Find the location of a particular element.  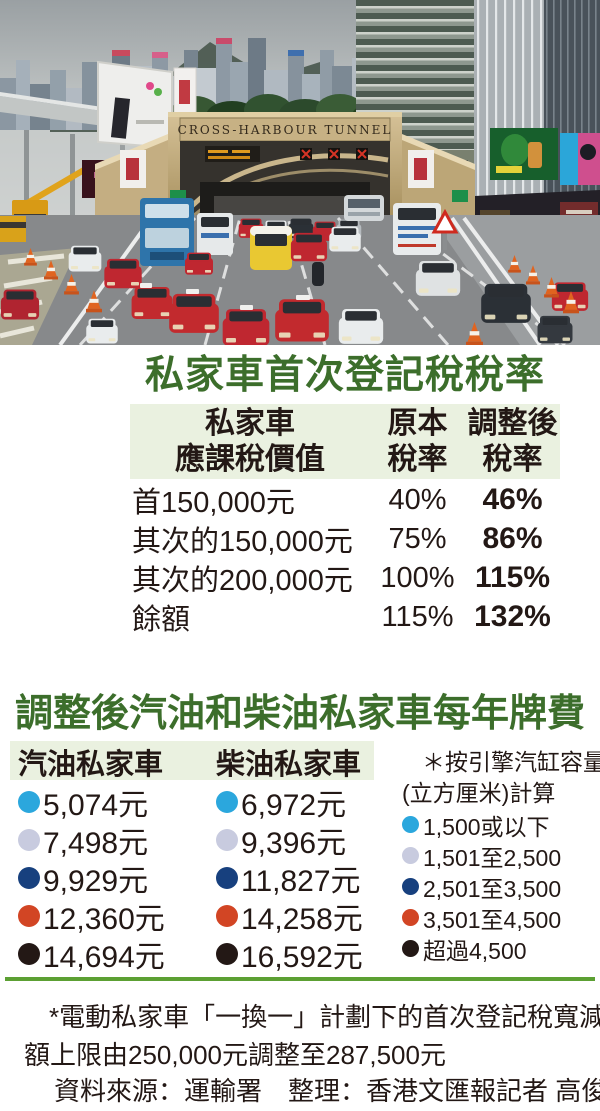

diesel-fee: 16,592元 is located at coordinates (302, 957).